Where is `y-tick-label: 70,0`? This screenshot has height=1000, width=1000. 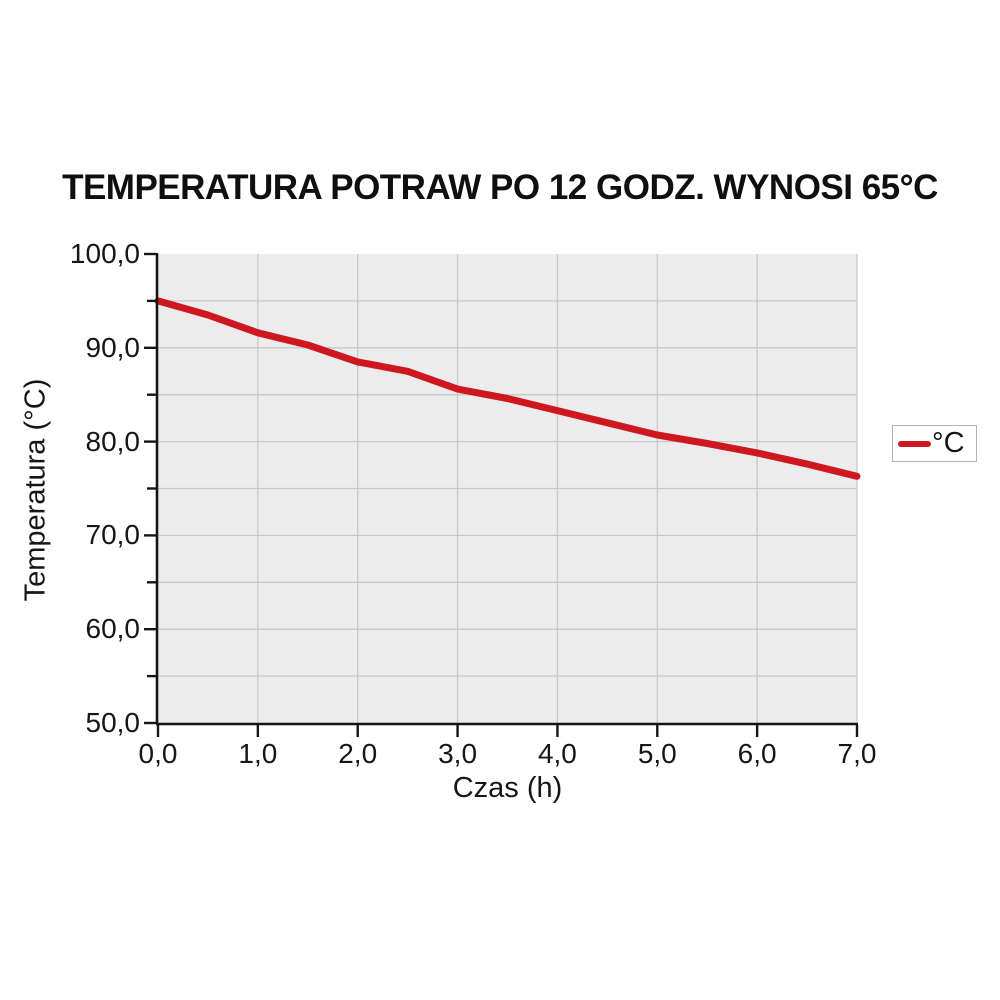 y-tick-label: 70,0 is located at coordinates (113, 535).